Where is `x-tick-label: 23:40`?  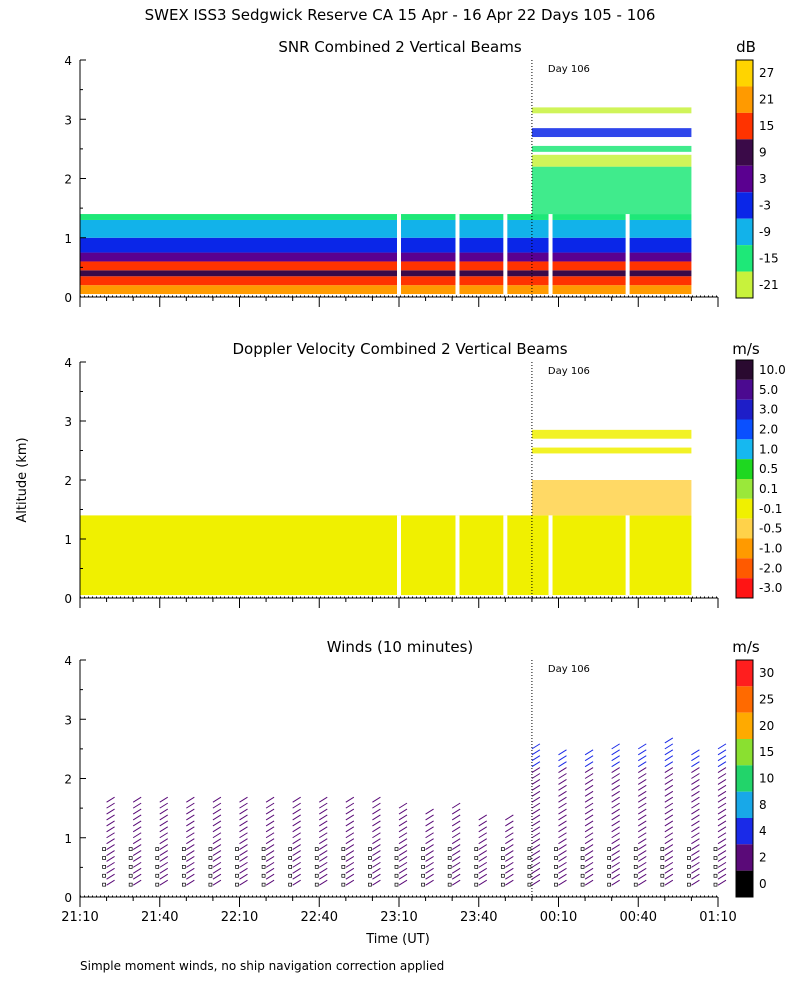
x-tick-label: 23:40 is located at coordinates (478, 917).